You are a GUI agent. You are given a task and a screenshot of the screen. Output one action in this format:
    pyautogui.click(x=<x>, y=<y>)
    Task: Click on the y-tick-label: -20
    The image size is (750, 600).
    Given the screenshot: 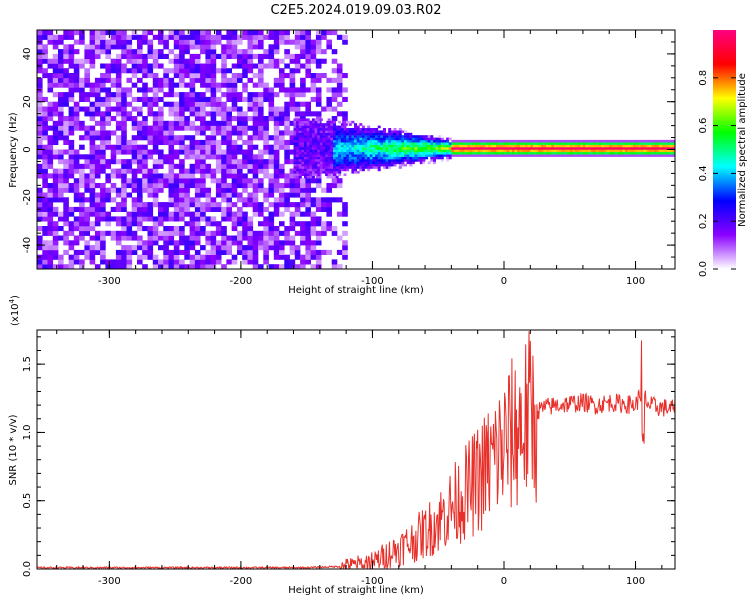 What is the action you would take?
    pyautogui.click(x=27, y=197)
    